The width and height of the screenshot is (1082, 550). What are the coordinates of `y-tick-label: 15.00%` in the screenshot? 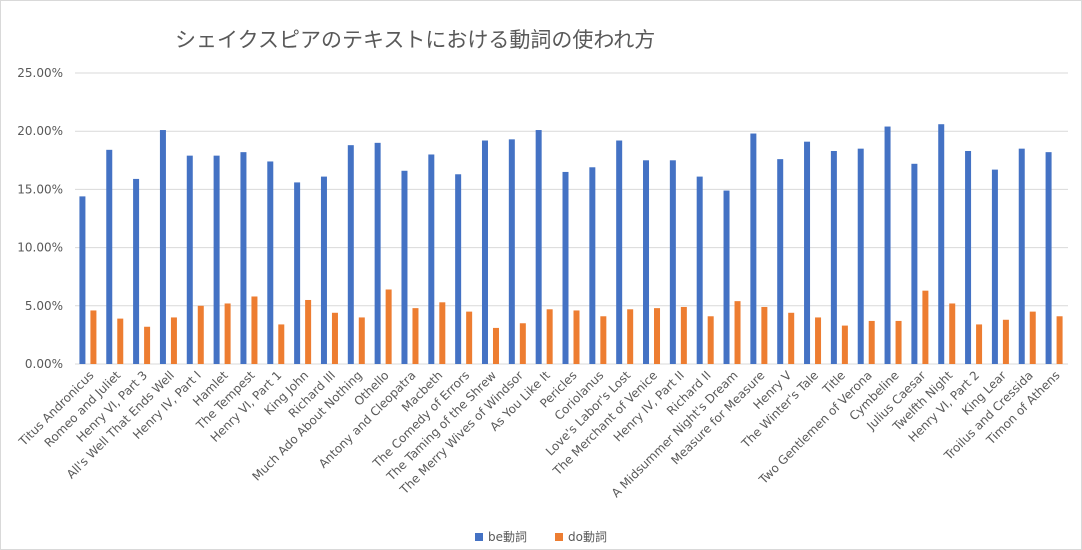 It's located at (40, 189).